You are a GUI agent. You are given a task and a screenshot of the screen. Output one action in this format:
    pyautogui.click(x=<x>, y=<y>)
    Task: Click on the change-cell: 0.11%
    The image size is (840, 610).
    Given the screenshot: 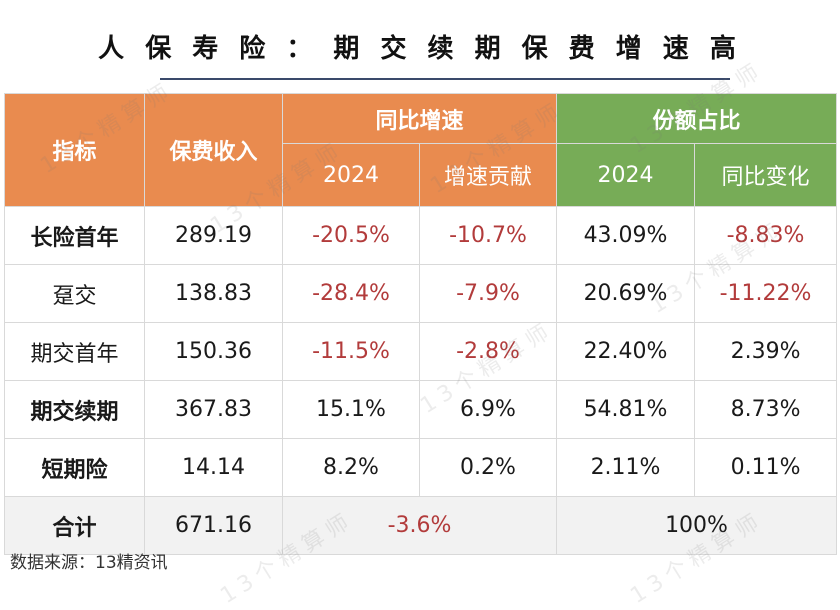 What is the action you would take?
    pyautogui.click(x=766, y=467)
    